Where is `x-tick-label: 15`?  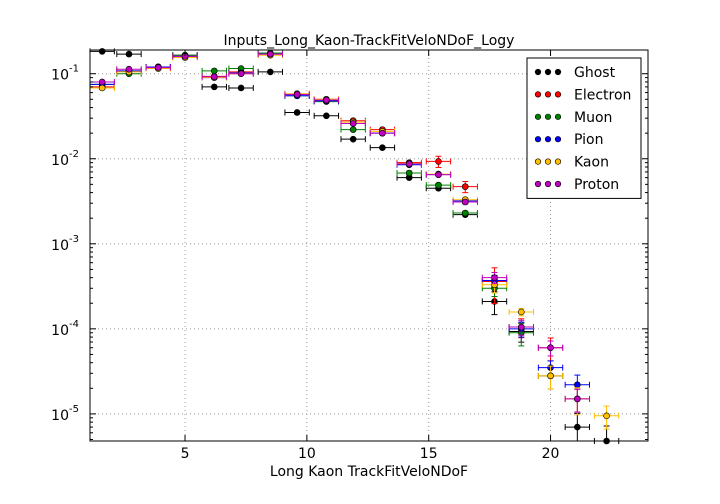 x-tick-label: 15 is located at coordinates (429, 454).